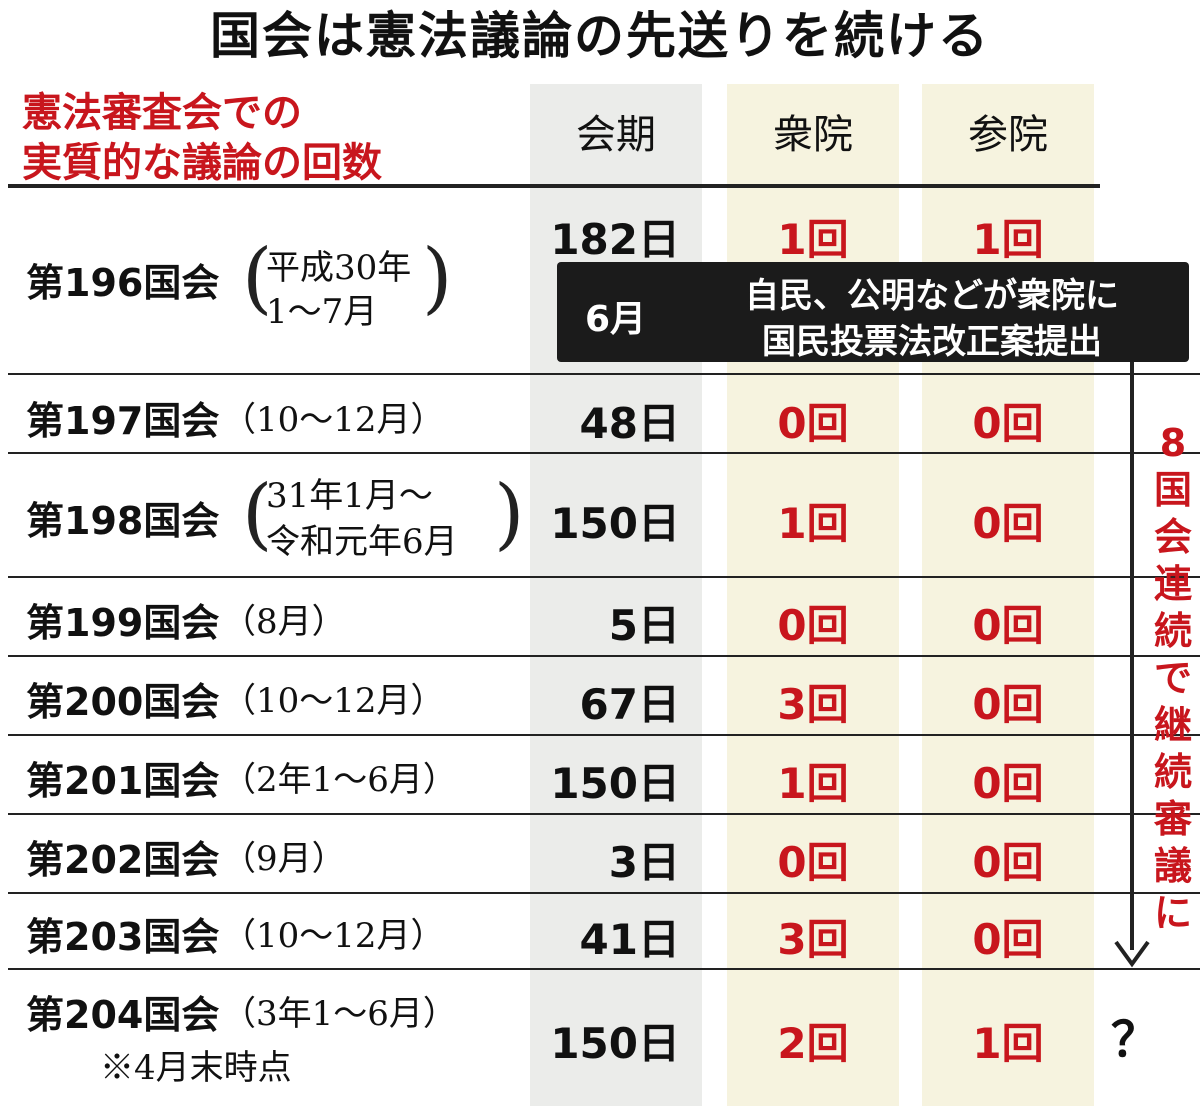 This screenshot has width=1200, height=1106. What do you see at coordinates (284, 622) in the screenshot?
I see `session-period: （8月）` at bounding box center [284, 622].